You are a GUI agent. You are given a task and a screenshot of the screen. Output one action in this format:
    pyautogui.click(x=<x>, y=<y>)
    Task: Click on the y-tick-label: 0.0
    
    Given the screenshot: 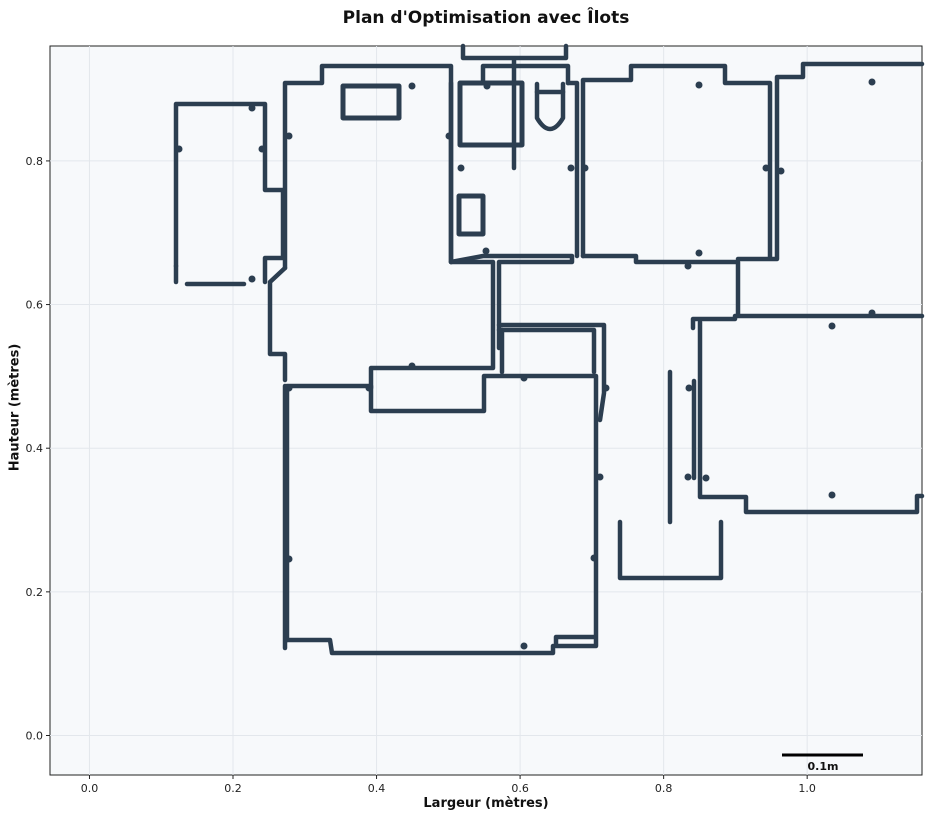 What is the action you would take?
    pyautogui.click(x=35, y=735)
    